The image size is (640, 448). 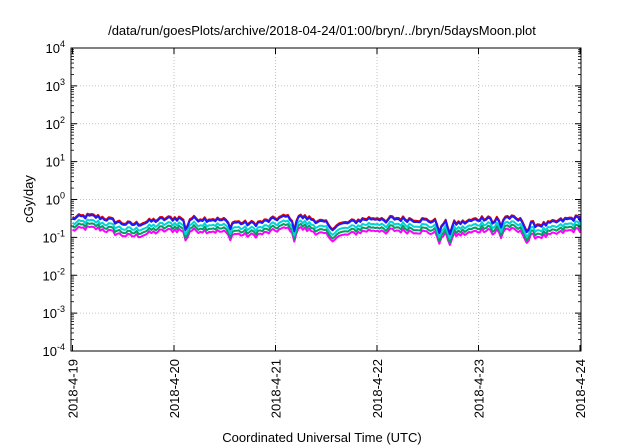 I want to click on y-tick-label: 10⁴, so click(x=55, y=47).